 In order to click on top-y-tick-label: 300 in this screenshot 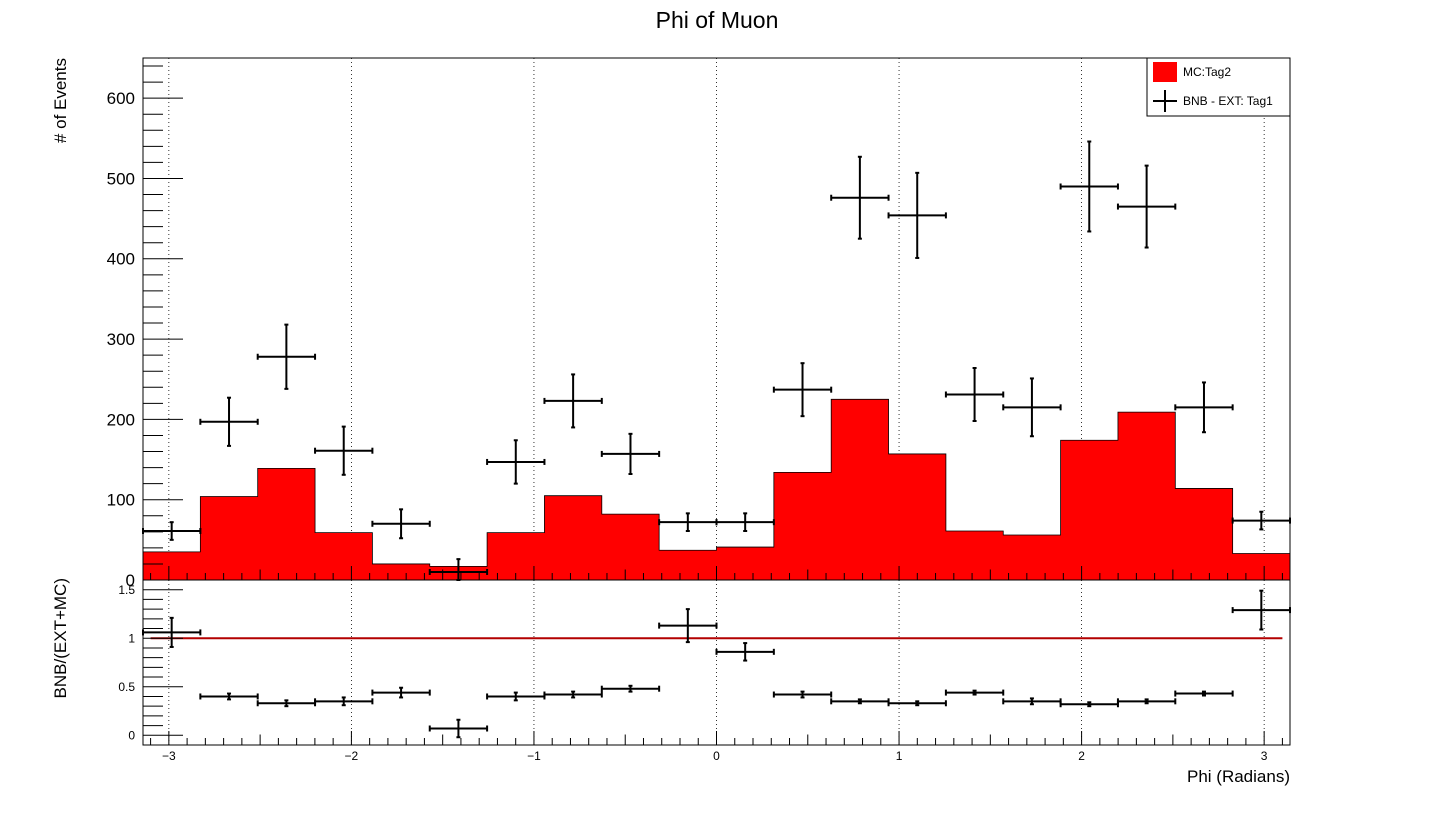, I will do `click(121, 339)`.